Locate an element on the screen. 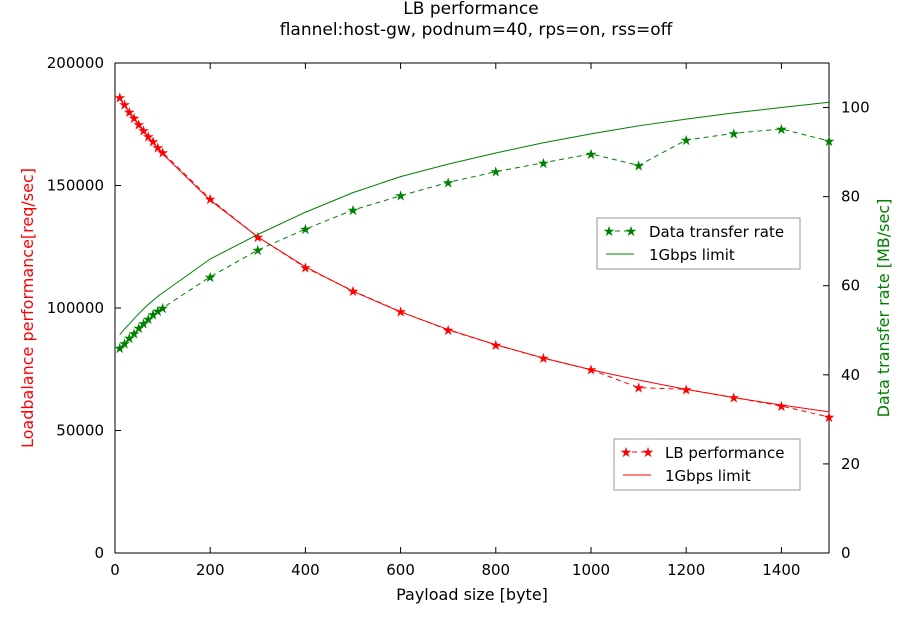  y-axis-left: 0 50000 100000 150000 200000 is located at coordinates (84, 308).